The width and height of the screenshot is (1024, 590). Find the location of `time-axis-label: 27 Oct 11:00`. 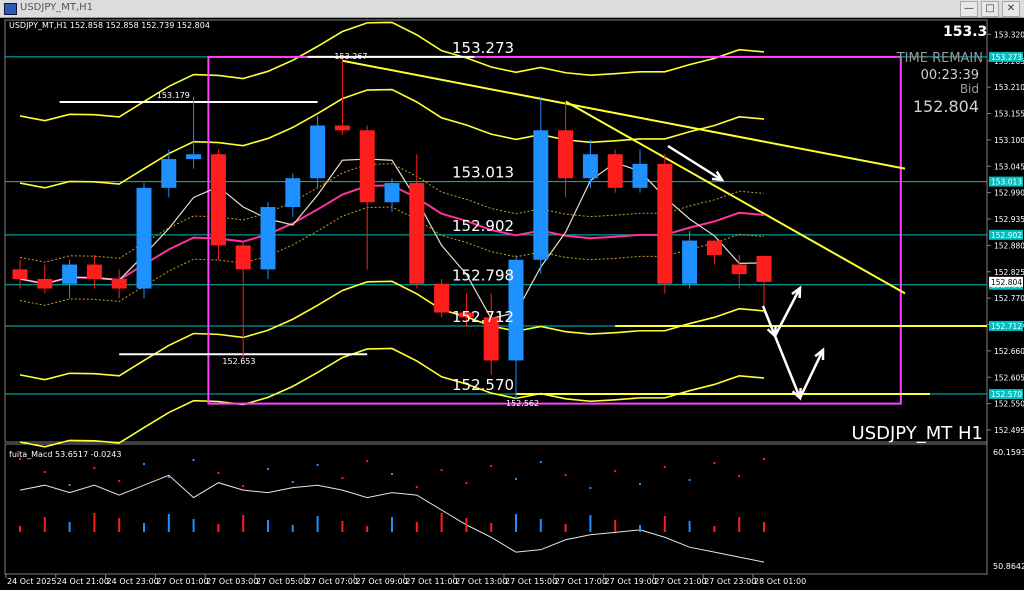

time-axis-label: 27 Oct 11:00 is located at coordinates (431, 581).